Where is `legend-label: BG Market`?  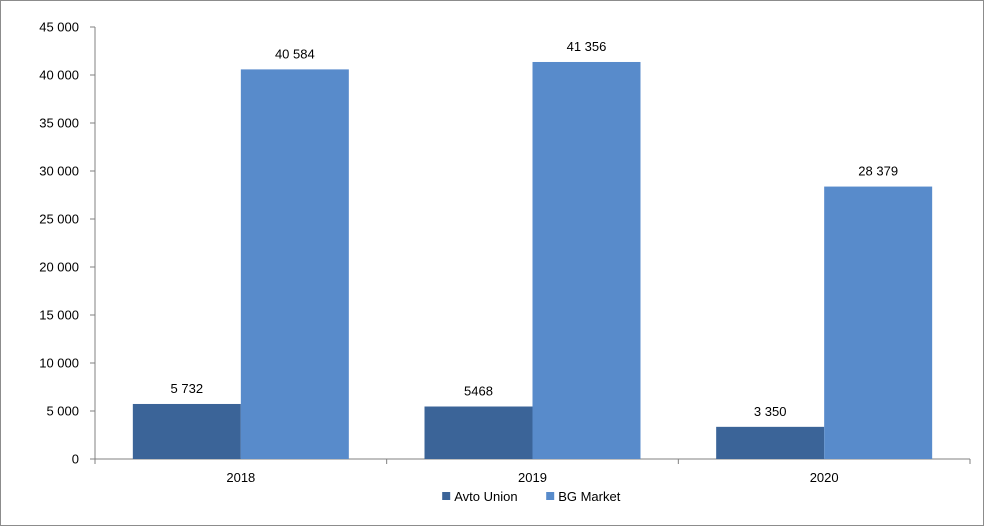
legend-label: BG Market is located at coordinates (589, 496).